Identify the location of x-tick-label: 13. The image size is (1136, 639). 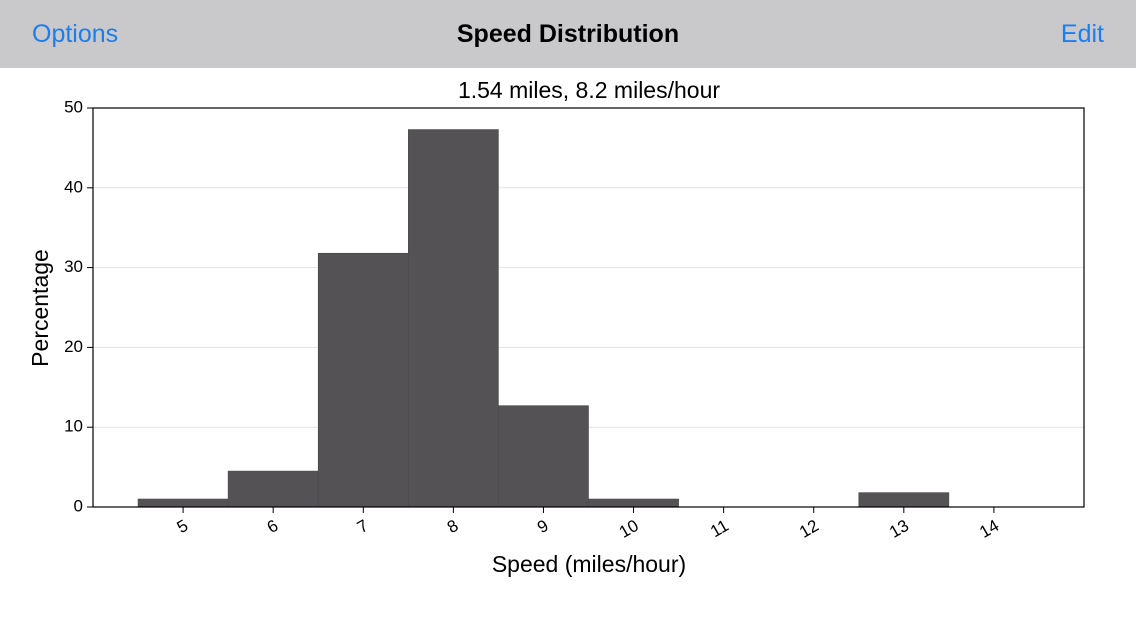
(899, 529).